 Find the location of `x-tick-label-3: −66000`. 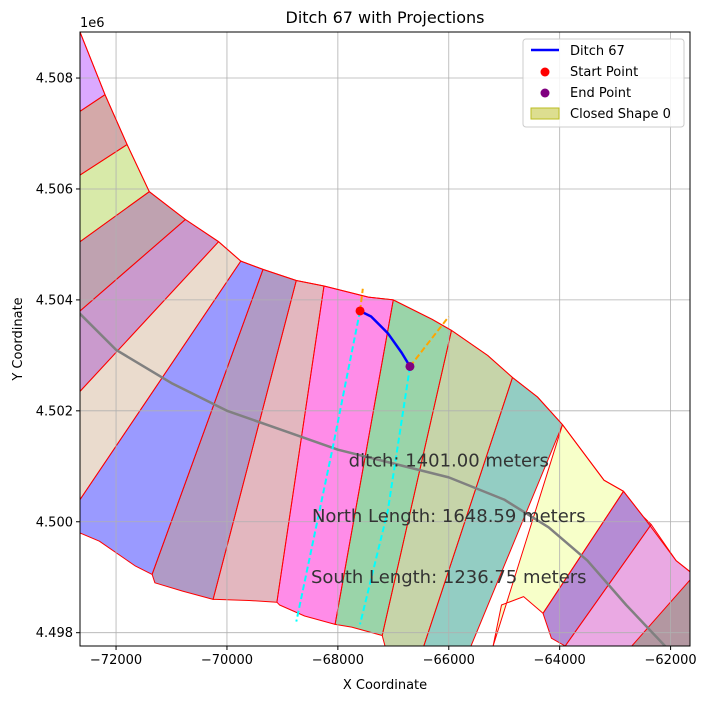

x-tick-label-3: −66000 is located at coordinates (449, 660).